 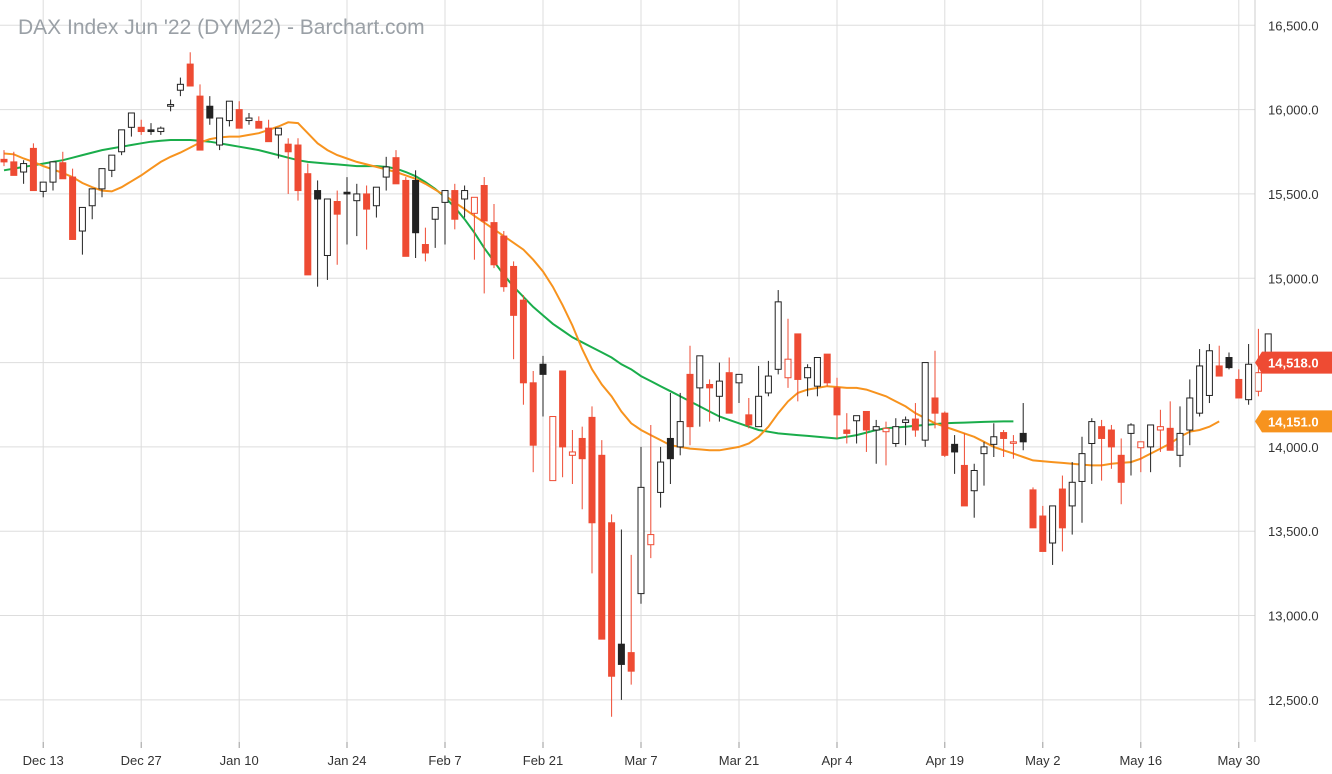 What do you see at coordinates (1293, 447) in the screenshot?
I see `y-tick-label: 14,000.0` at bounding box center [1293, 447].